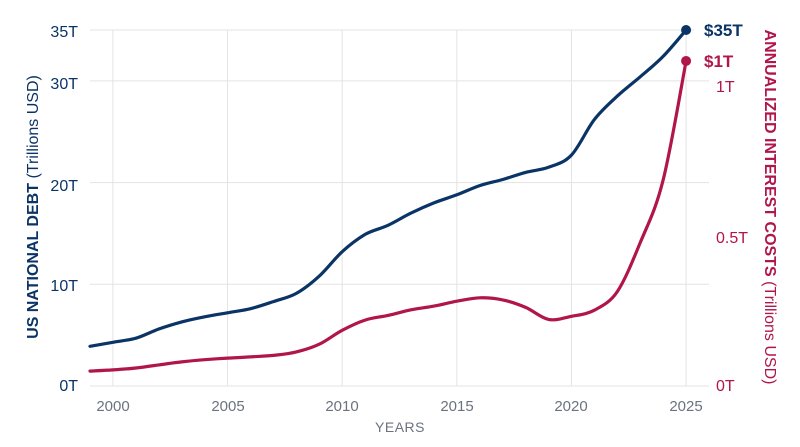  What do you see at coordinates (64, 209) in the screenshot?
I see `left-axis-ticks: 0T 10T 20T 30T 35T` at bounding box center [64, 209].